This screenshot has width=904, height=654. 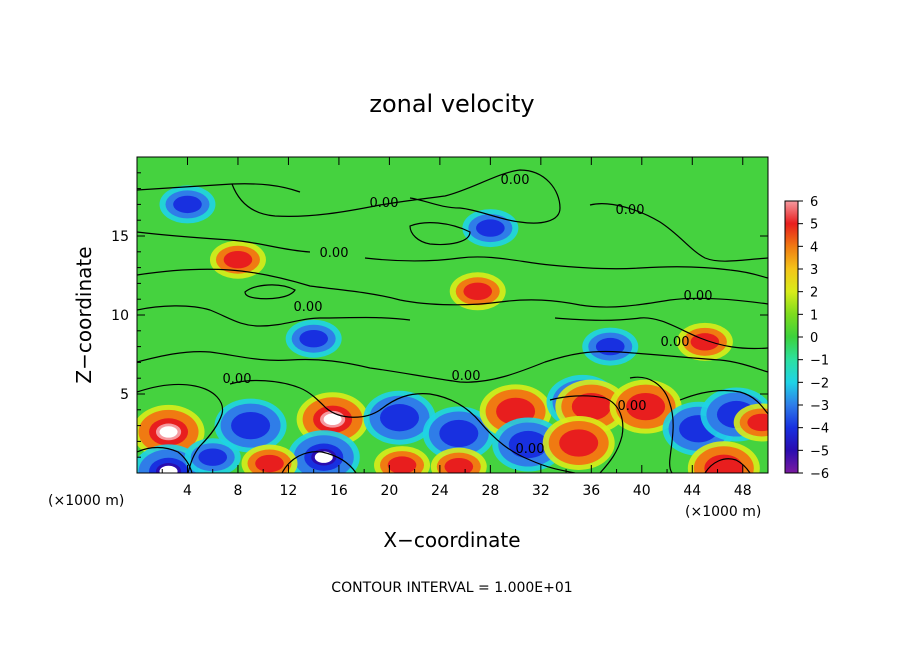 I want to click on colorbar-tick-label: −1, so click(x=819, y=361).